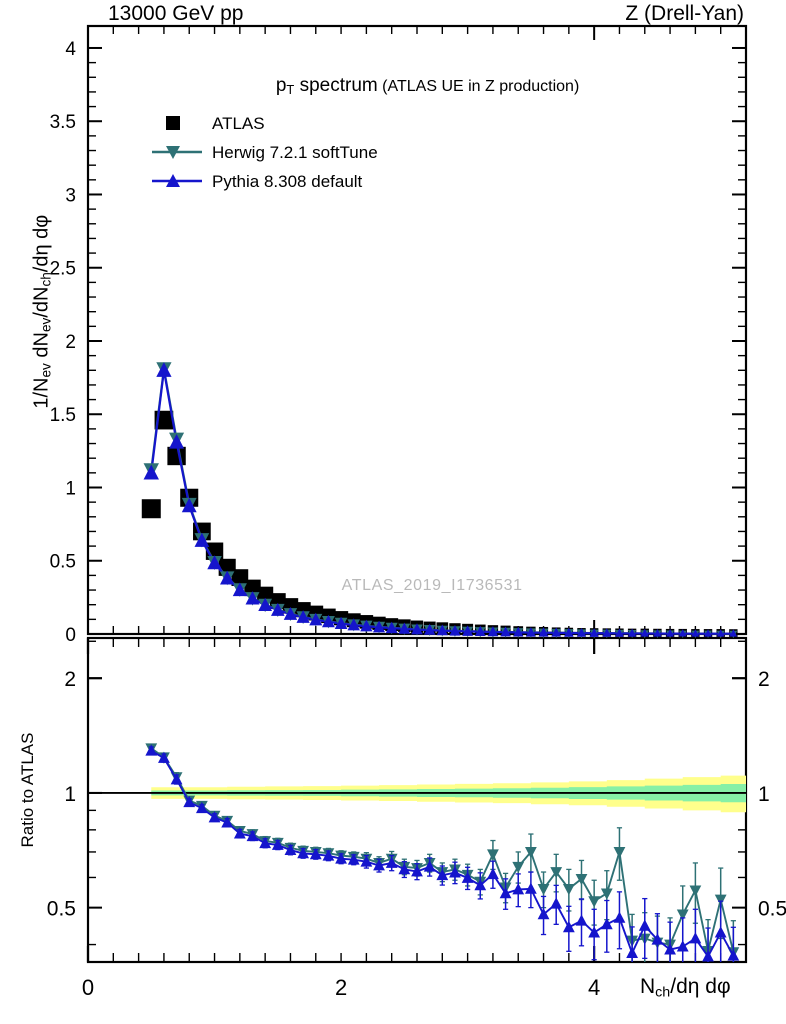  Describe the element at coordinates (427, 86) in the screenshot. I see `plot-title: pT spectrum (ATLAS UE in Z production)` at that location.